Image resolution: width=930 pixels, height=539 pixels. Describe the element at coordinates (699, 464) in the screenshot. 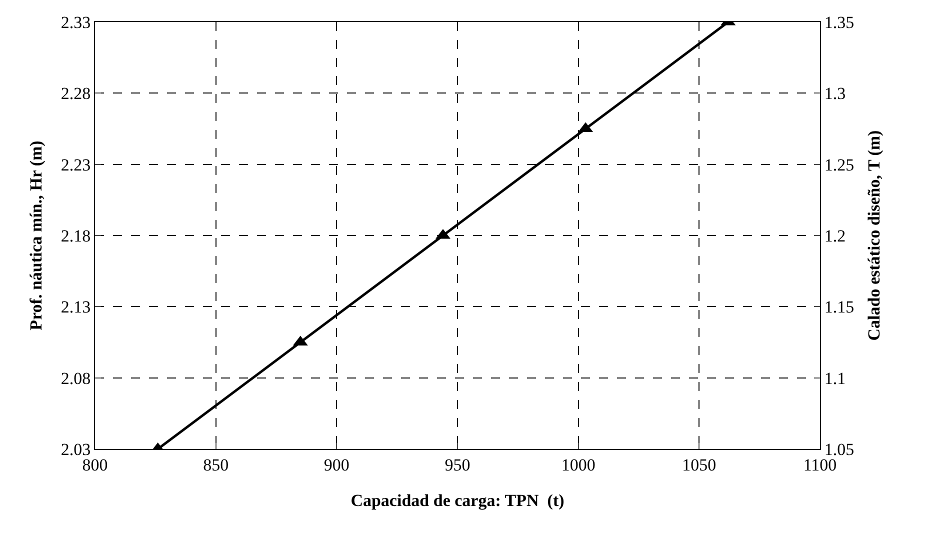

I see `x-tick-label: 1050` at that location.